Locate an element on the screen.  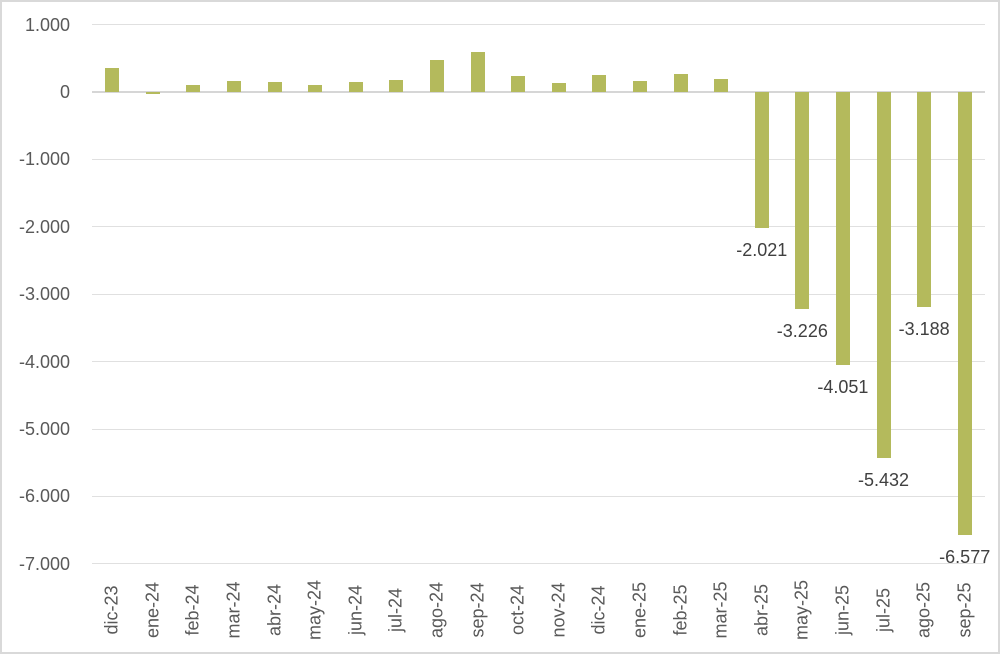
y-axis-tick-label: -2.000 is located at coordinates (44, 226).